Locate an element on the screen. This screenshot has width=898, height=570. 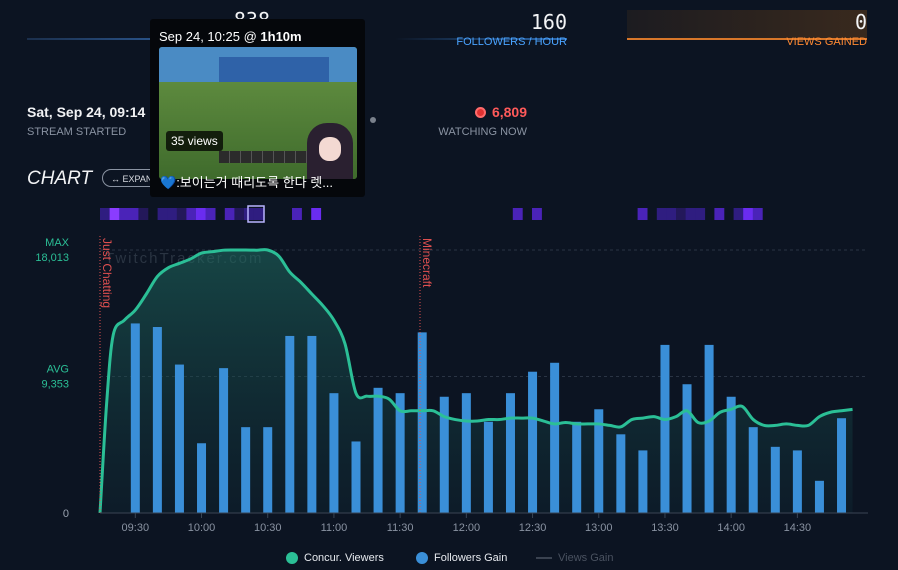
heart-icon: 💙 is located at coordinates (168, 182).